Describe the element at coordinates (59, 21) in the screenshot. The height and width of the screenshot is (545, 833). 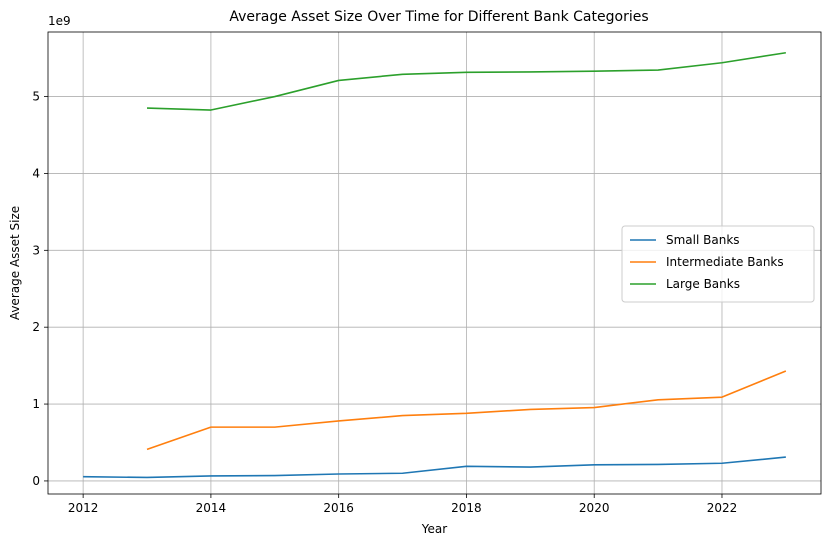
I see `y-multiplier-label: 1e9` at that location.